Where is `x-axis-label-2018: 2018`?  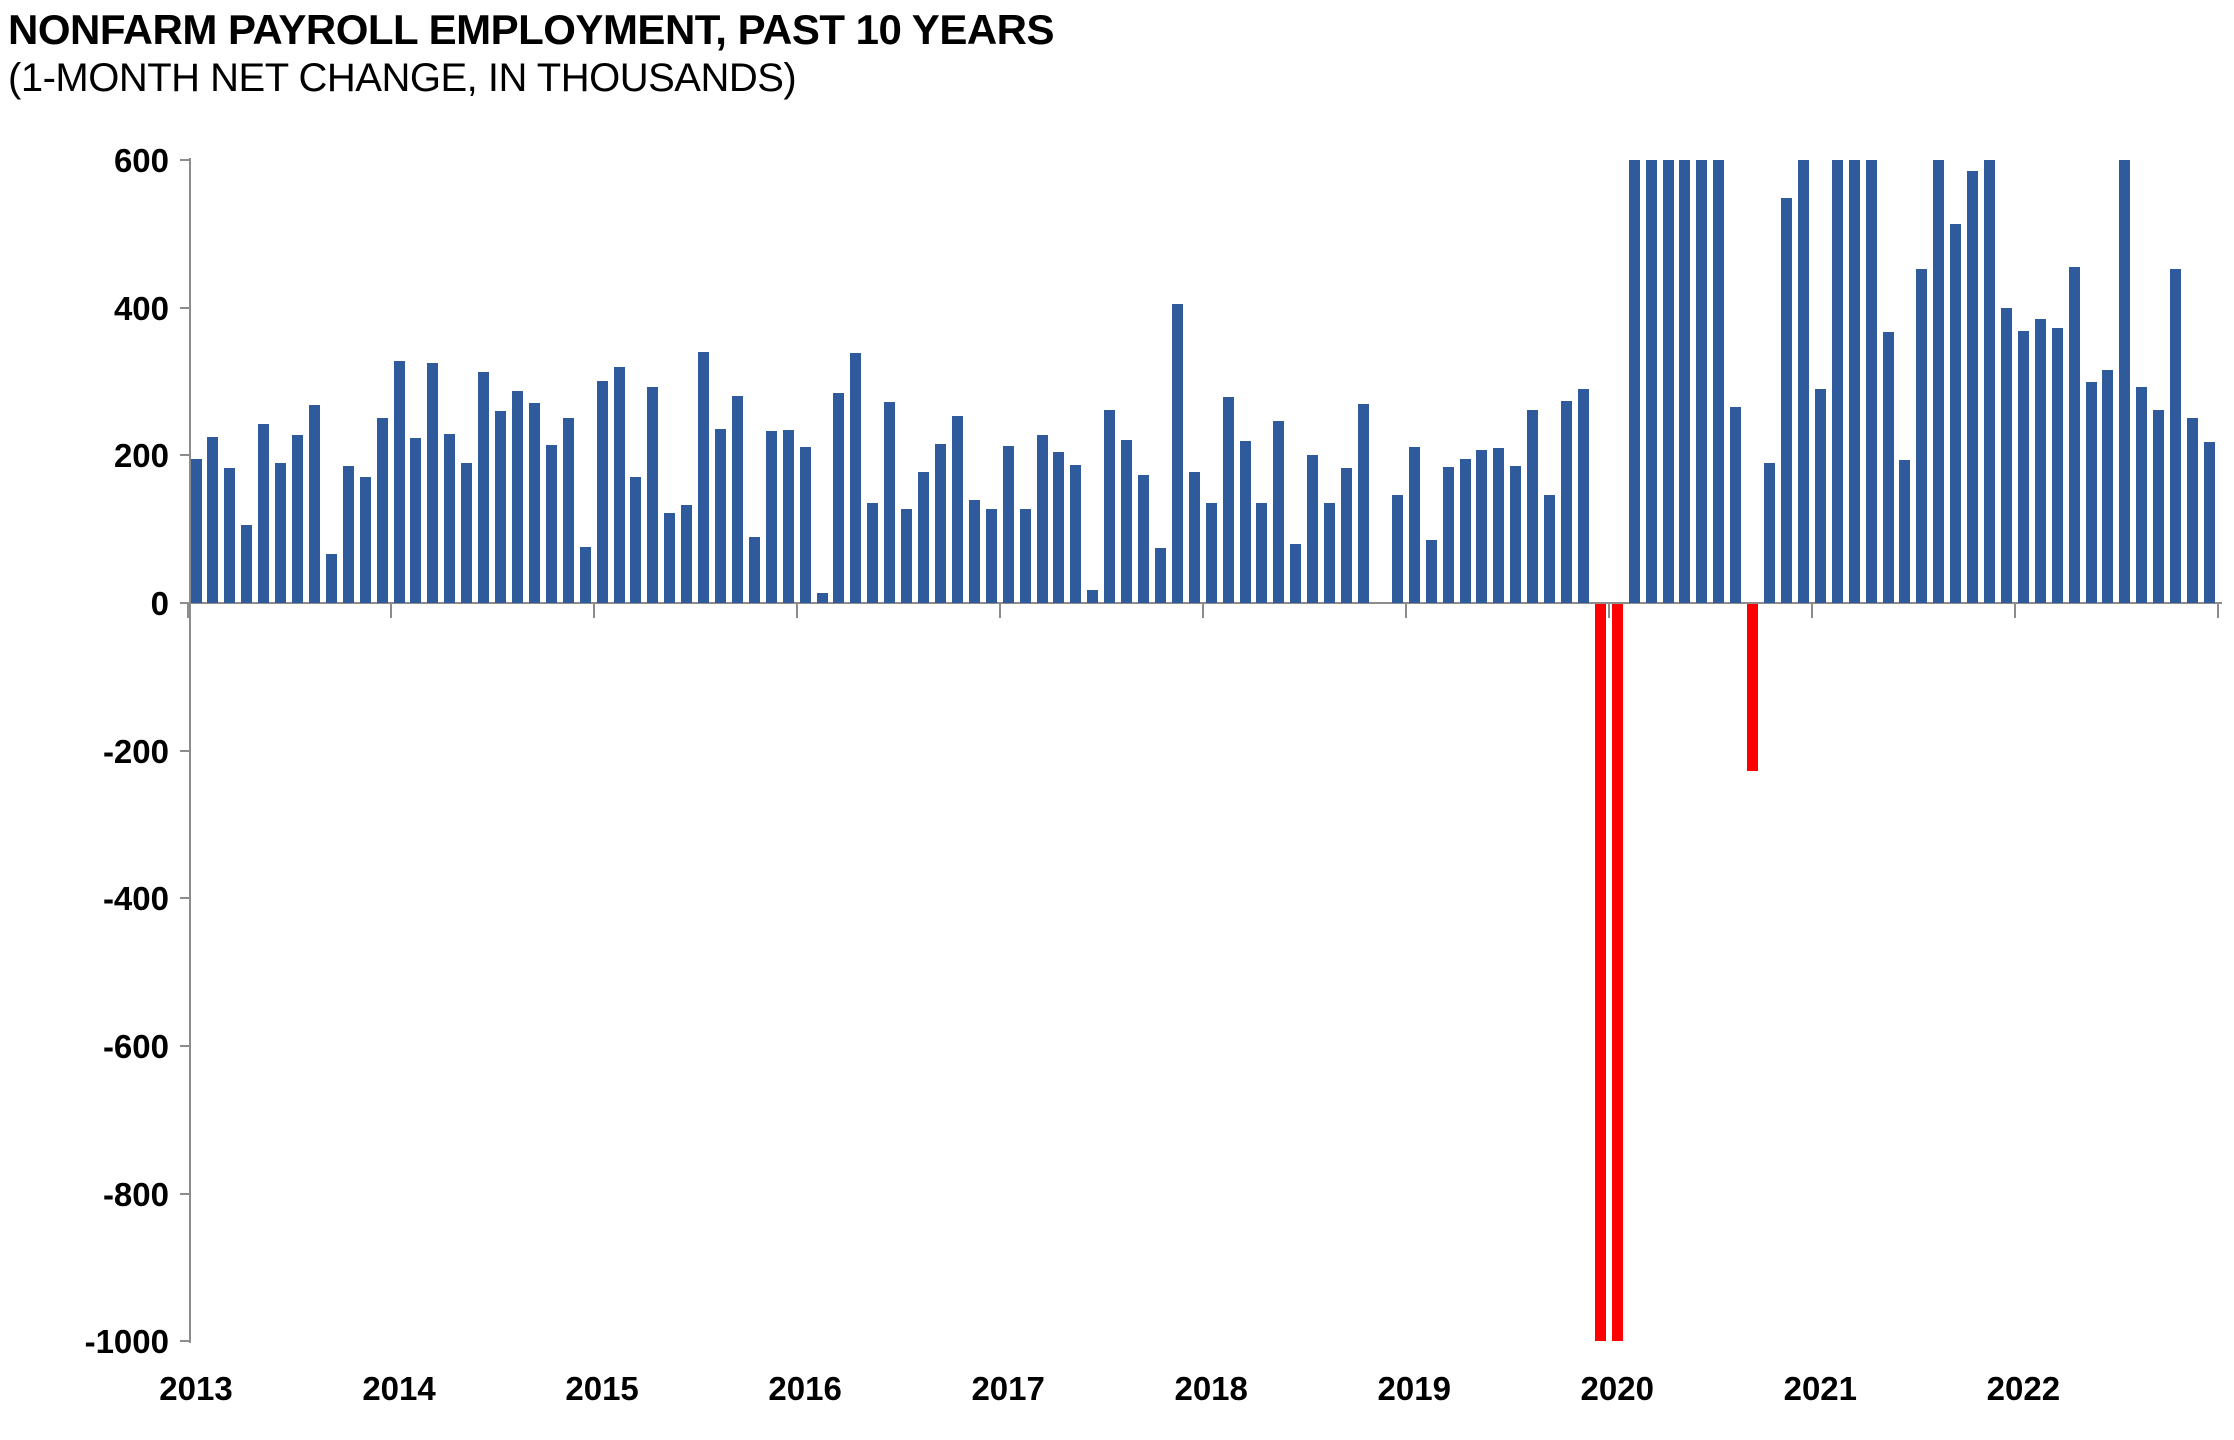
x-axis-label-2018: 2018 is located at coordinates (1211, 1388).